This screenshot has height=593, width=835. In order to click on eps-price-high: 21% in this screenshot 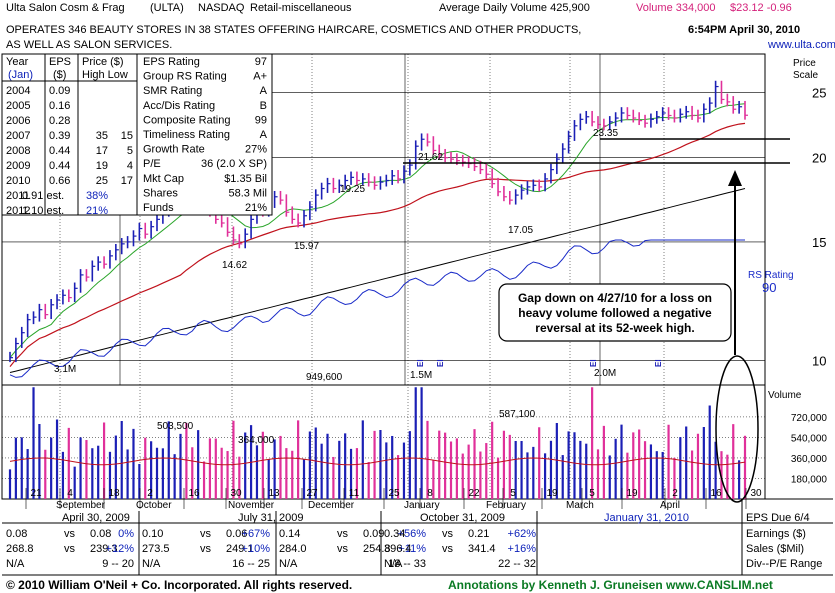, I will do `click(97, 211)`.